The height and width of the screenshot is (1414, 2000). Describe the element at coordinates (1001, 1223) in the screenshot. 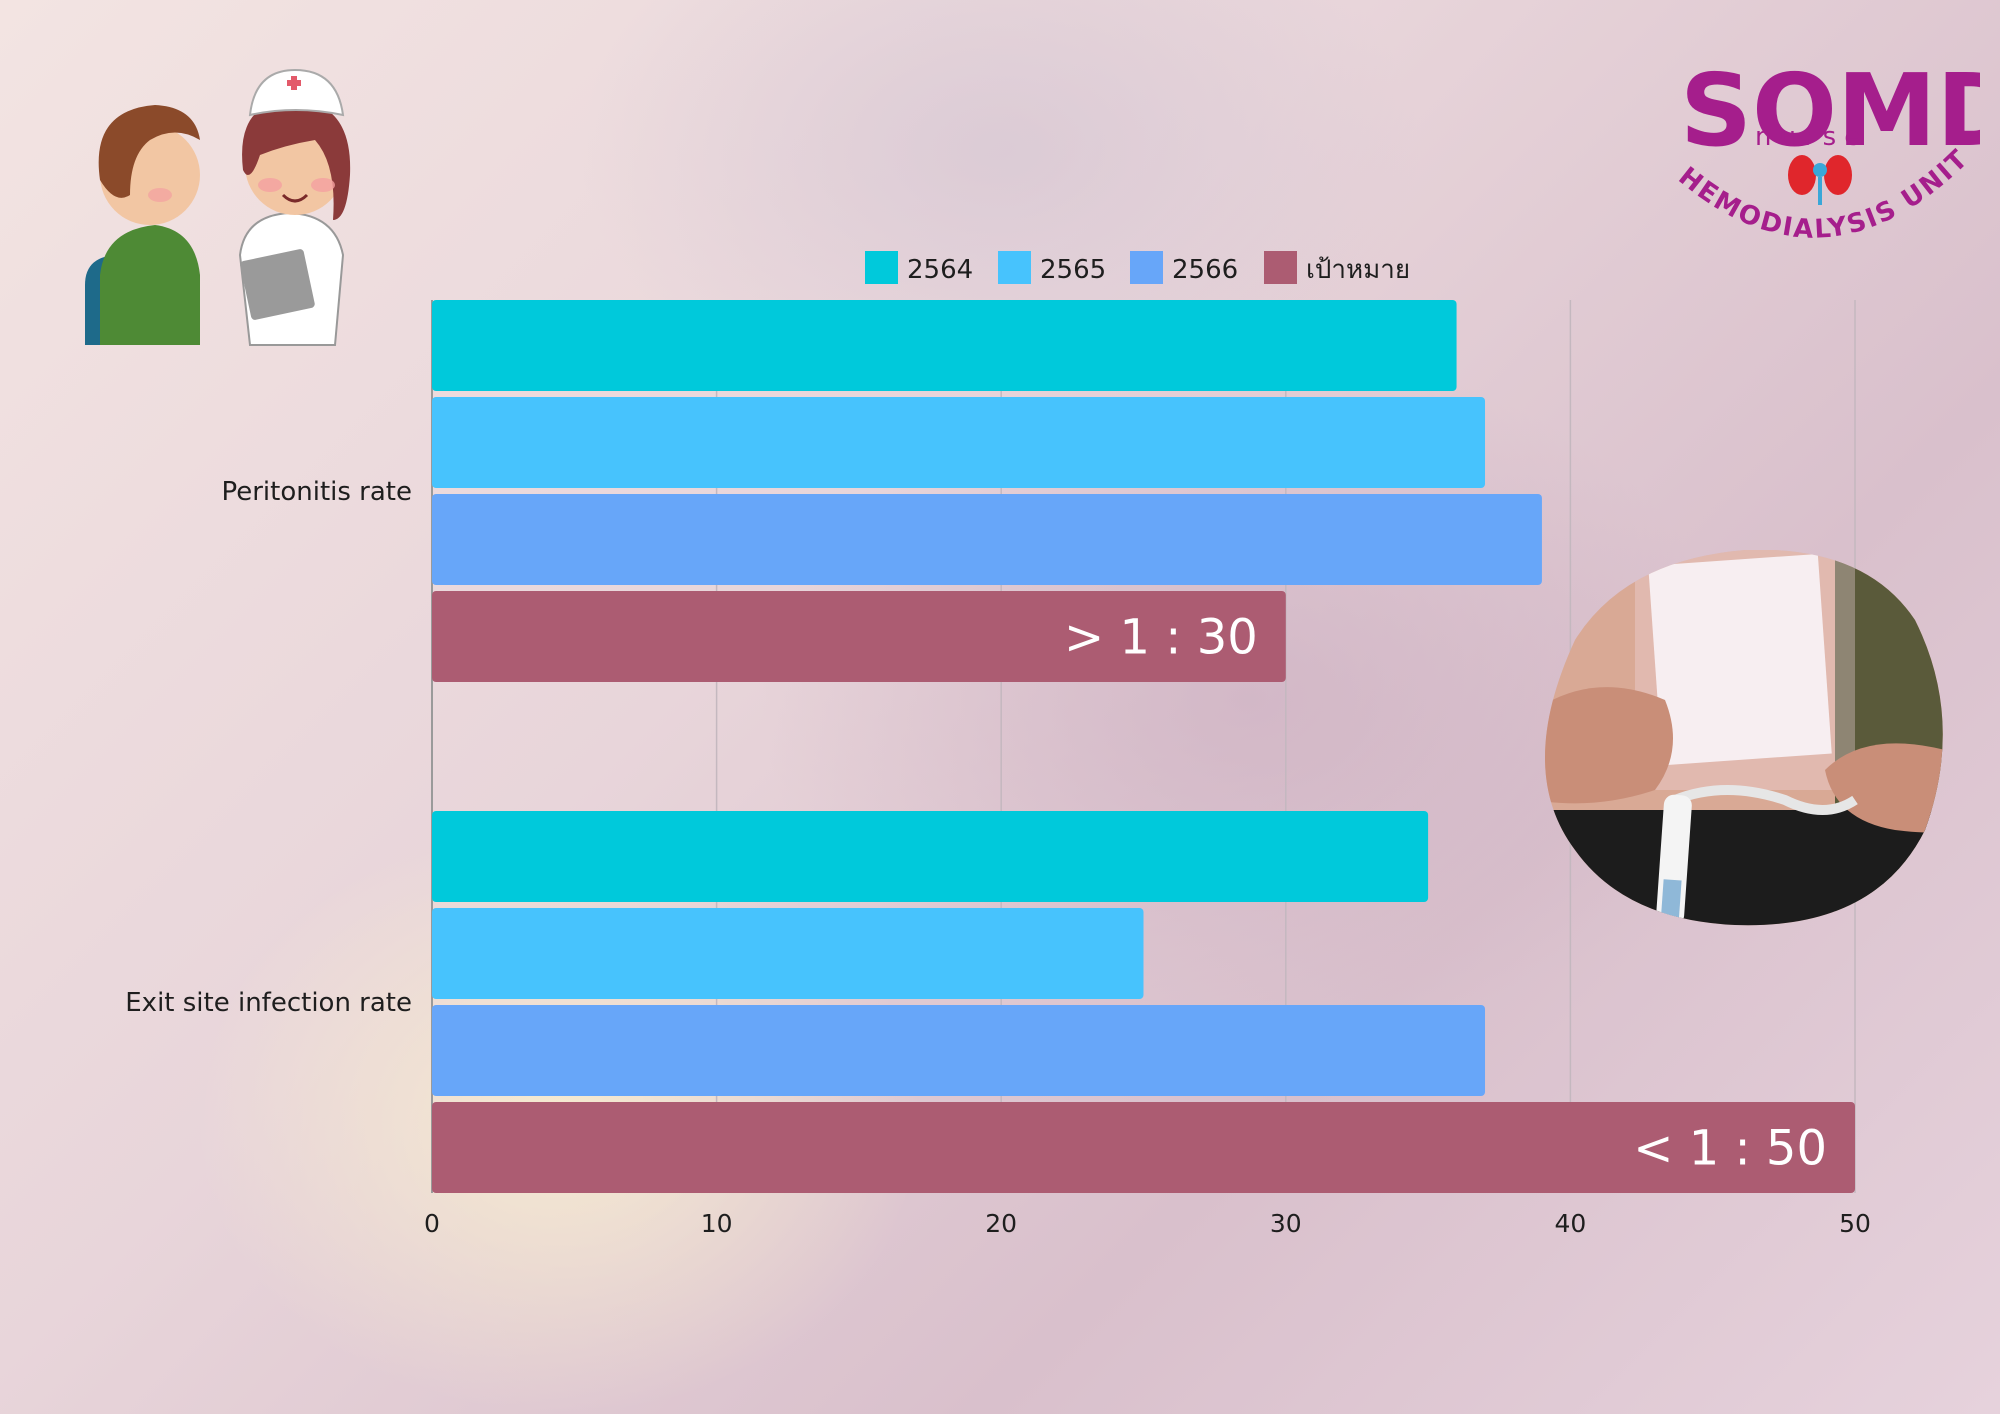

I see `x-tick-label: 20` at that location.